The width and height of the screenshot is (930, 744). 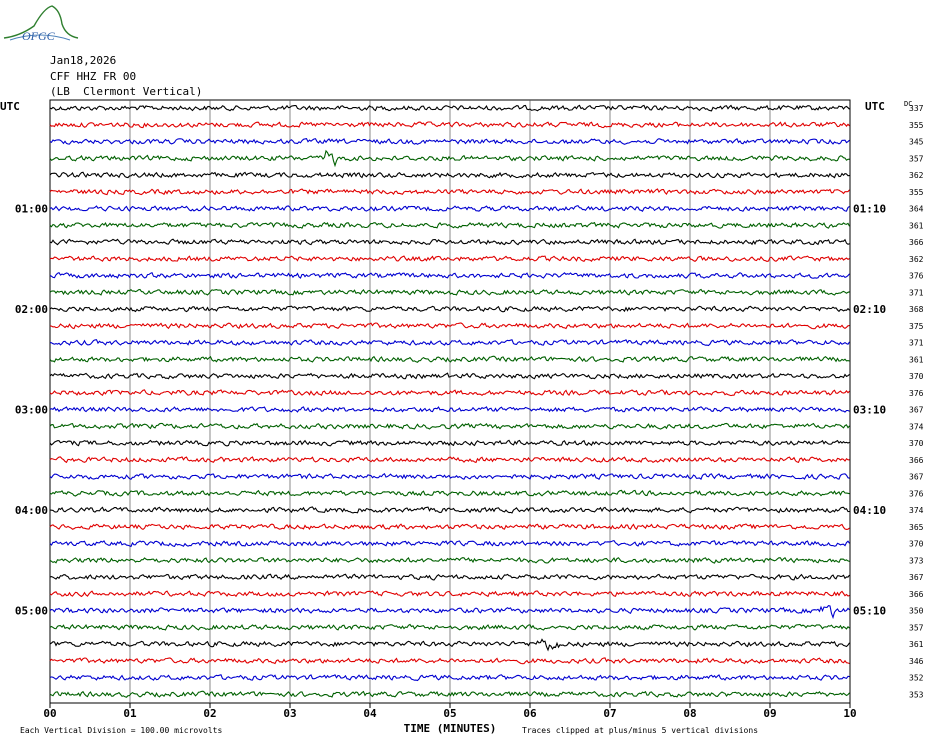 What do you see at coordinates (449, 713) in the screenshot?
I see `x-tick-label: 05` at bounding box center [449, 713].